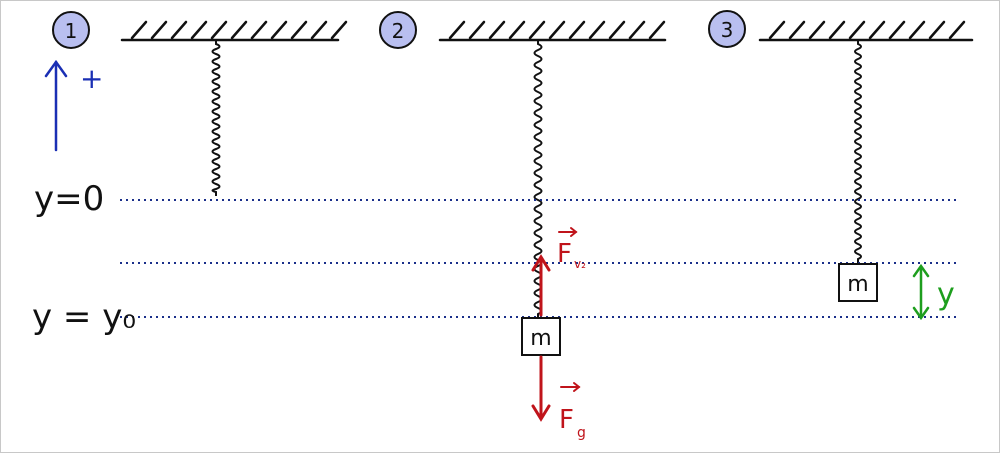  I want to click on level-y0-label: y=0, so click(69, 199).